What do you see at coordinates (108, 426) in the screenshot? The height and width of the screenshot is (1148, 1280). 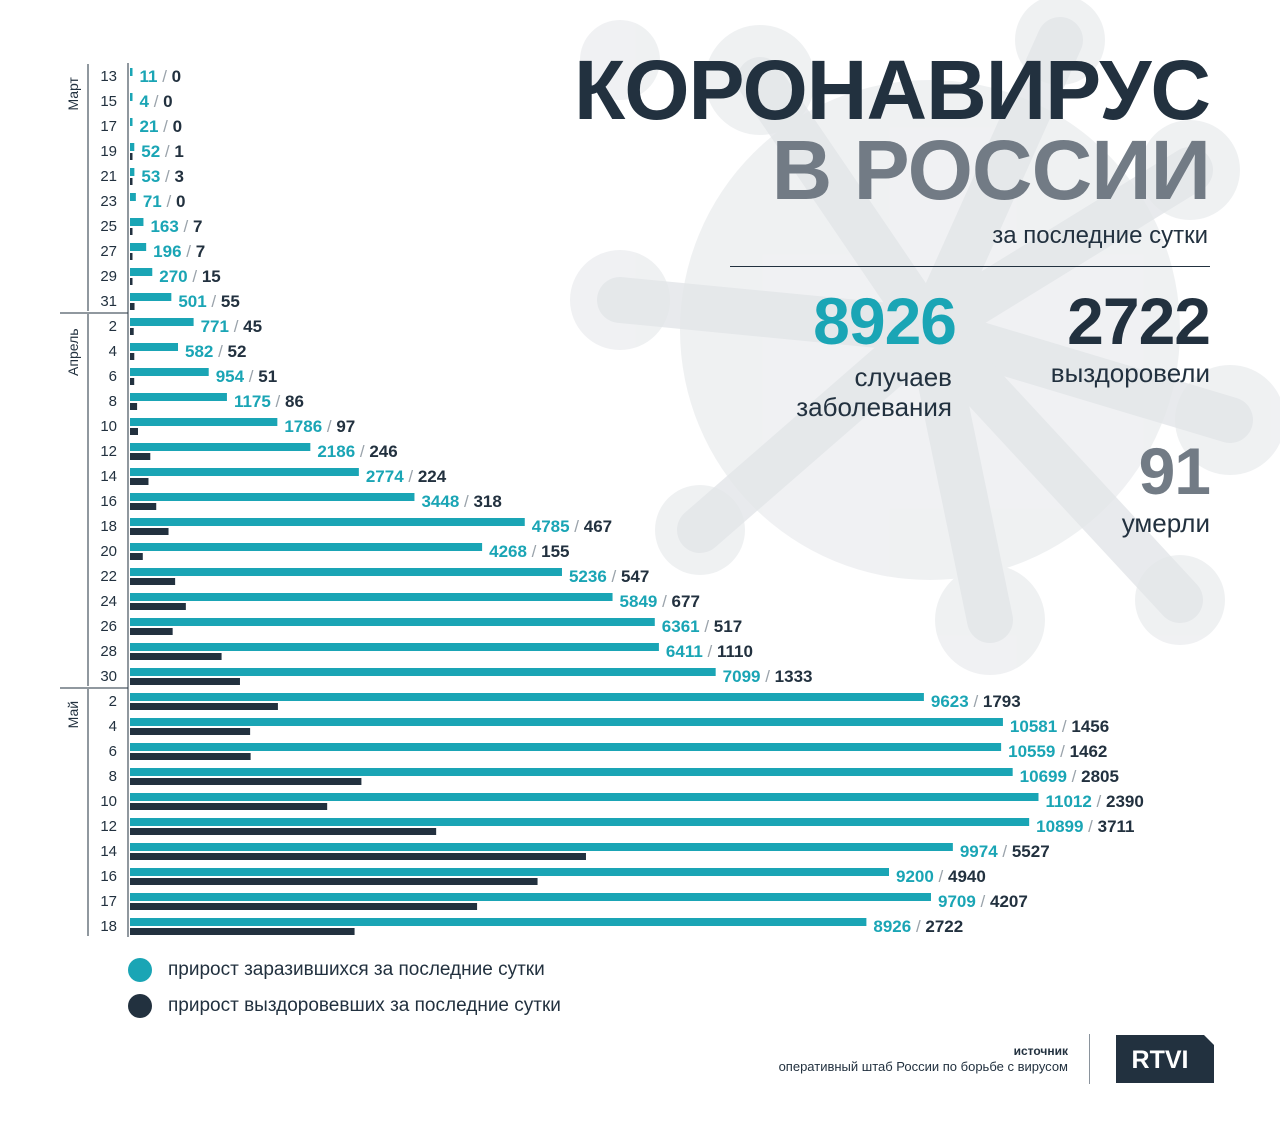 I see `tick-label: 10` at bounding box center [108, 426].